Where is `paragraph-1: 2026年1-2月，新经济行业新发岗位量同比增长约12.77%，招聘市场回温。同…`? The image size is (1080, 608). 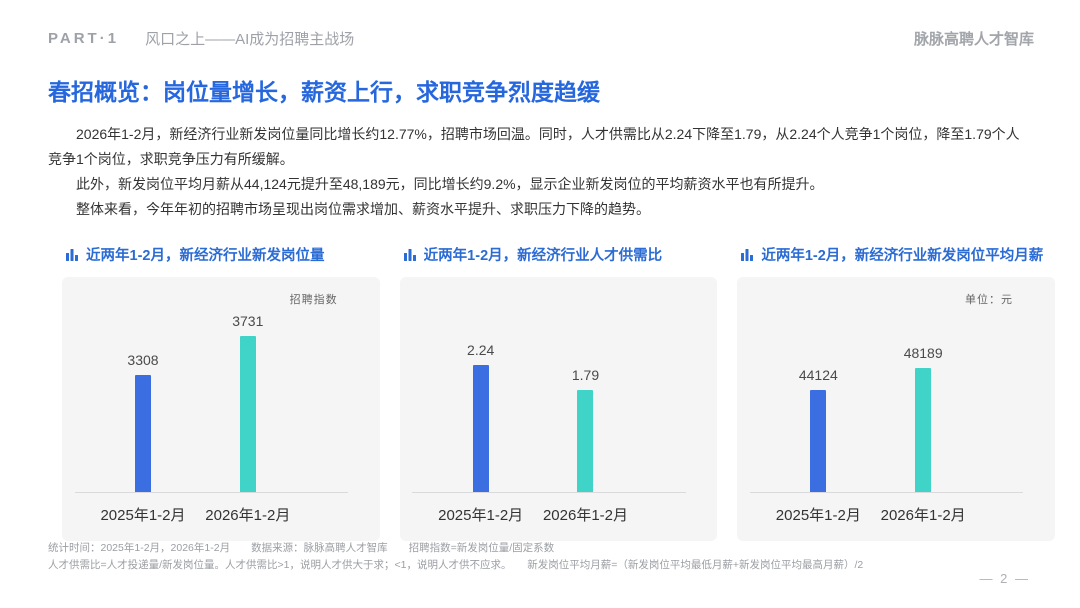
paragraph-1: 2026年1-2月，新经济行业新发岗位量同比增长约12.77%，招聘市场回温。同… is located at coordinates (534, 146).